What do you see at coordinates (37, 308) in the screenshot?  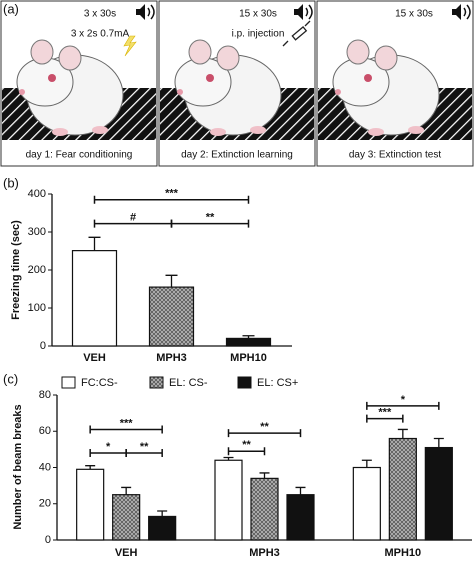 I see `y-tick-label: 100` at bounding box center [37, 308].